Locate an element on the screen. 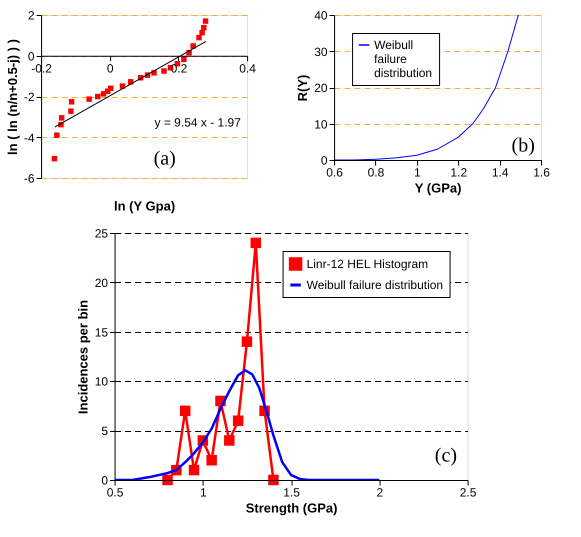 The image size is (581, 537). y-tick-label: 2 is located at coordinates (31, 15).